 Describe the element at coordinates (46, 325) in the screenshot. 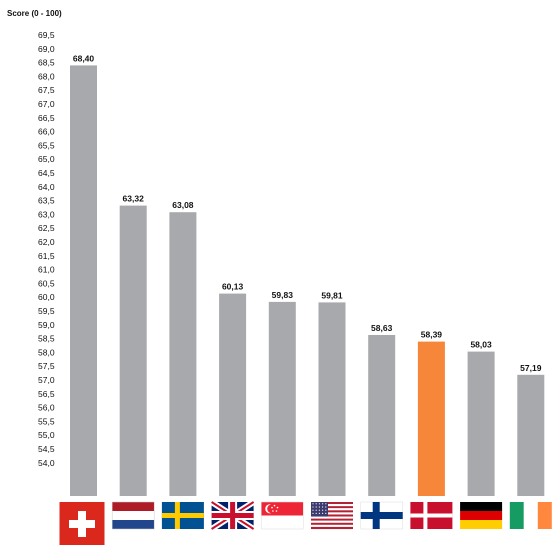

I see `y-tick-label: 59,0` at that location.